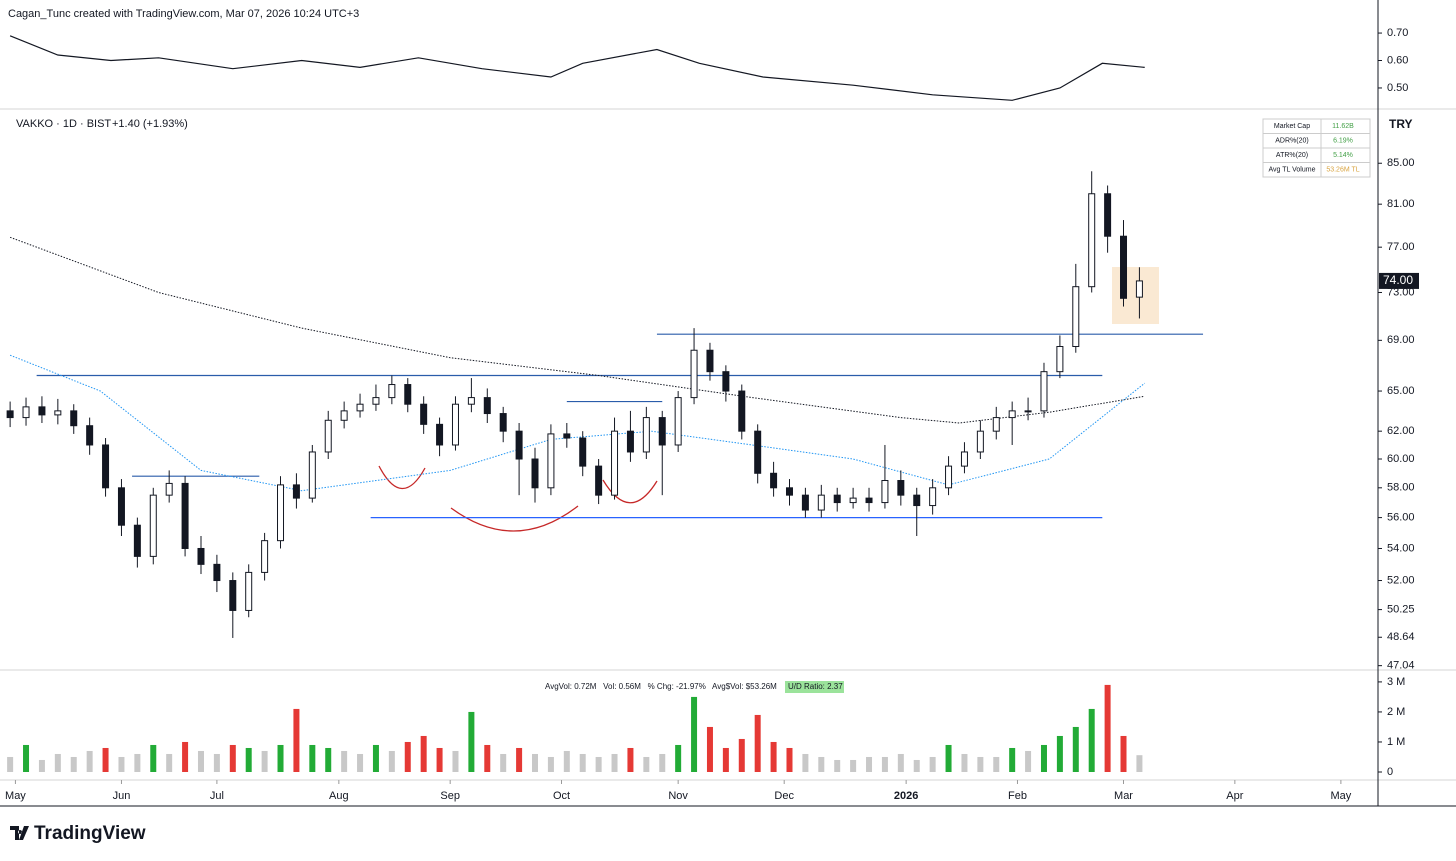 The image size is (1456, 861). I want to click on last-price-label: 74.00, so click(1398, 280).